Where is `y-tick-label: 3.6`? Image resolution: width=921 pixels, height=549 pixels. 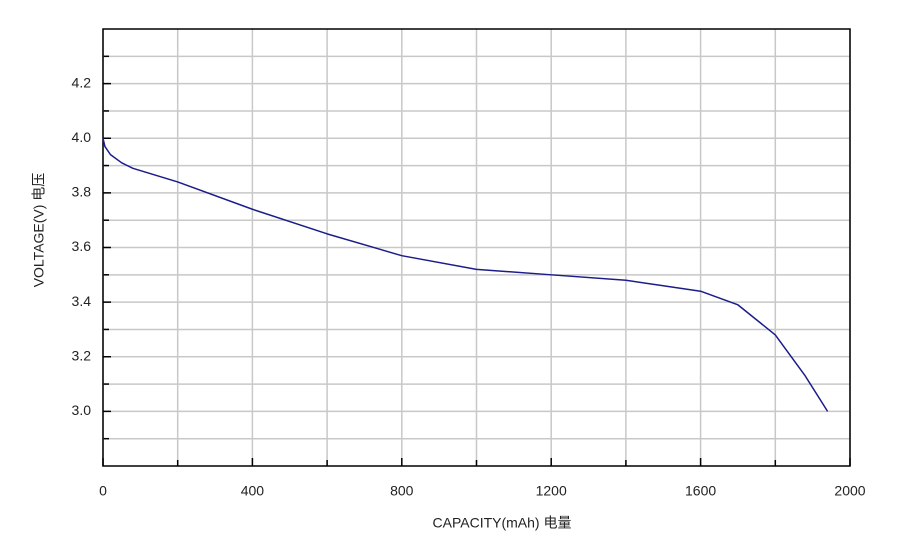 y-tick-label: 3.6 is located at coordinates (82, 246).